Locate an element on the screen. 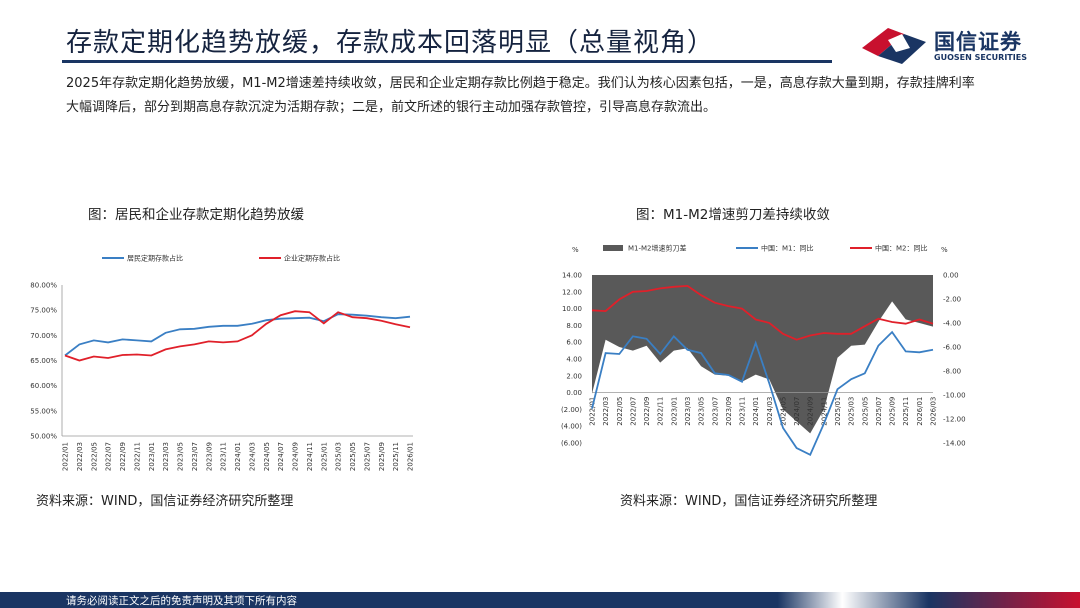 The height and width of the screenshot is (608, 1080). footer-disclaimer: 请务必阅读正文之后的免责声明及其项下所有内容 is located at coordinates (181, 601).